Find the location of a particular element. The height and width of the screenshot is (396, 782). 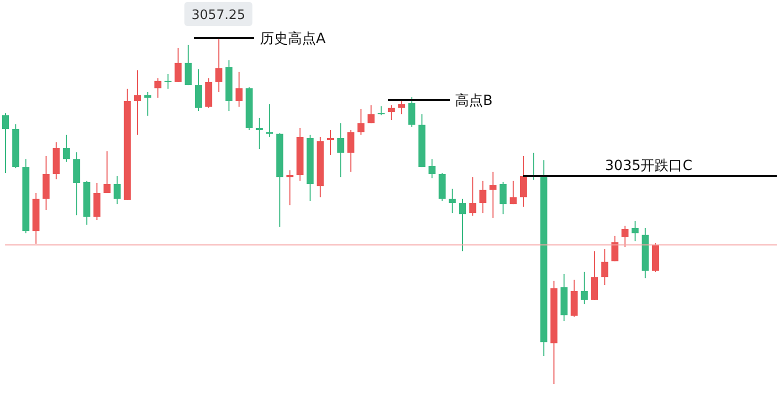

annotation: 高点B is located at coordinates (474, 101).